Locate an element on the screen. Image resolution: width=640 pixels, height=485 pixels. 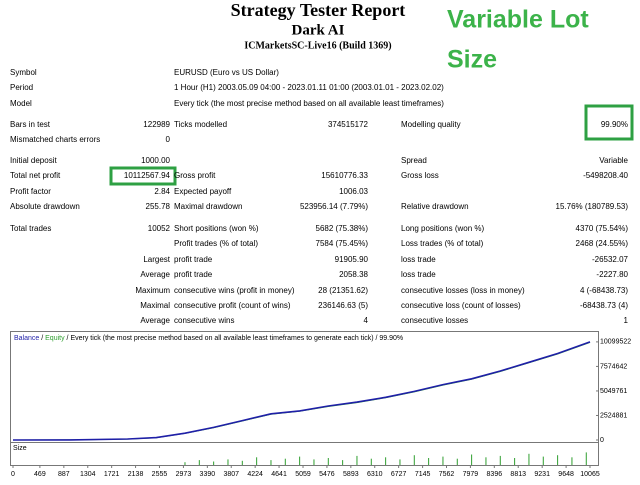
report-value: Maximum is located at coordinates (152, 290).